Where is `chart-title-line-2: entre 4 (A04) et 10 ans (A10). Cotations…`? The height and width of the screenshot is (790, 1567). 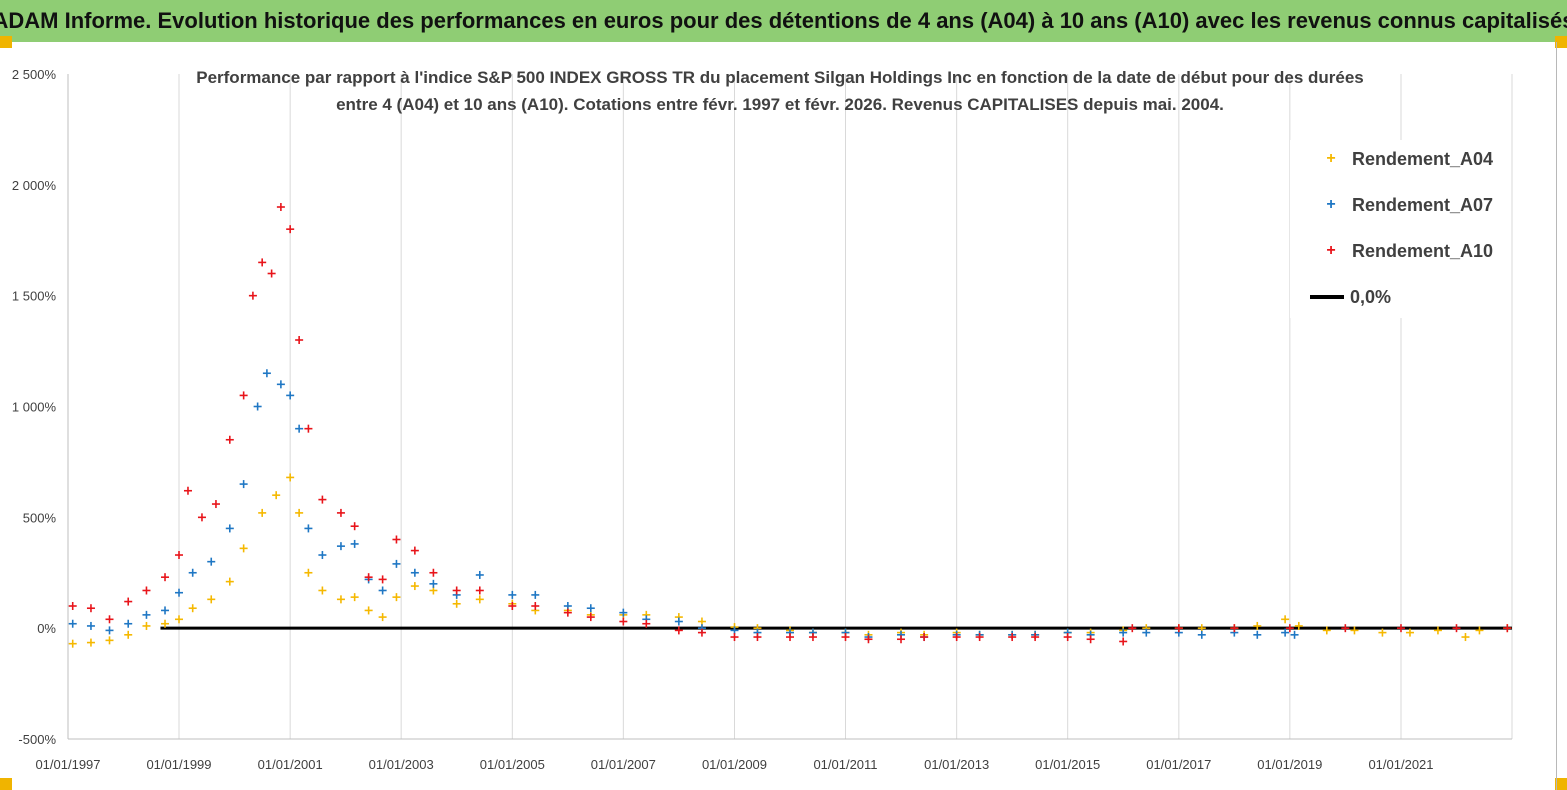 chart-title-line-2: entre 4 (A04) et 10 ans (A10). Cotations… is located at coordinates (780, 104).